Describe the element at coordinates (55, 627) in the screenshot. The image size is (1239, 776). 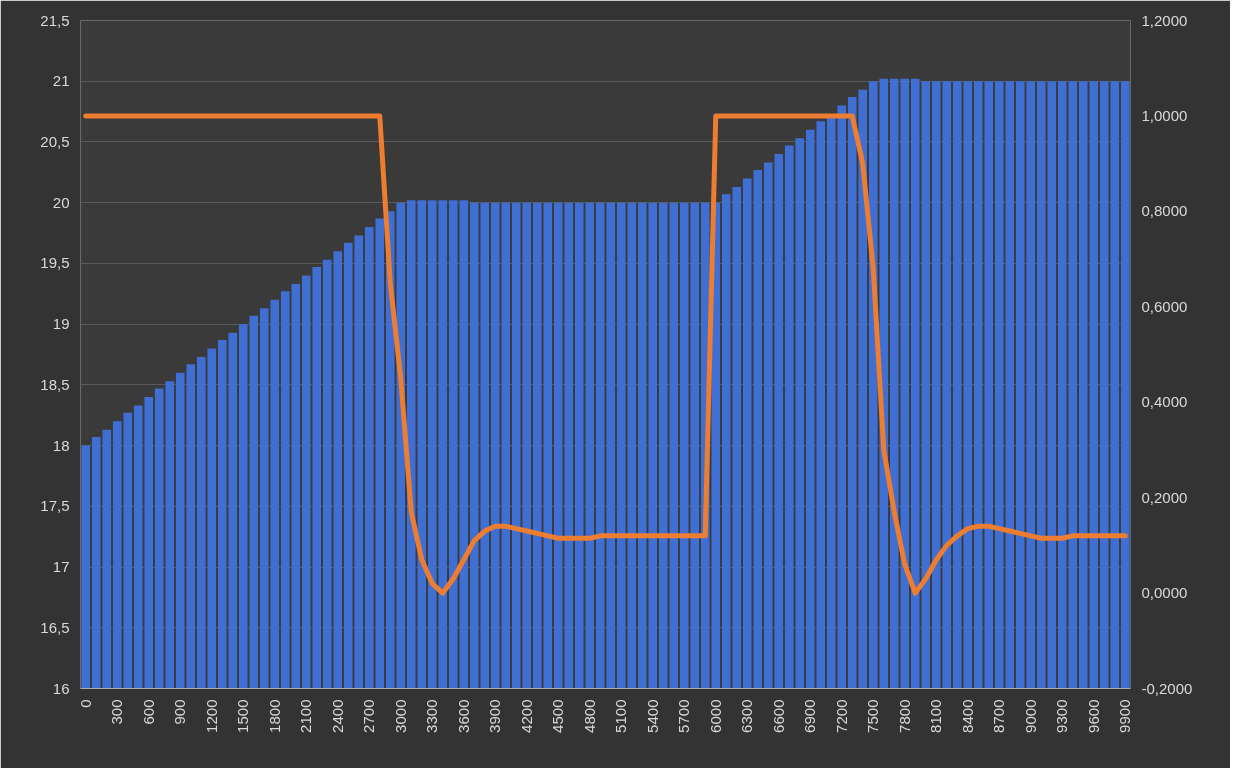
I see `y-tick-label: 16,5` at that location.